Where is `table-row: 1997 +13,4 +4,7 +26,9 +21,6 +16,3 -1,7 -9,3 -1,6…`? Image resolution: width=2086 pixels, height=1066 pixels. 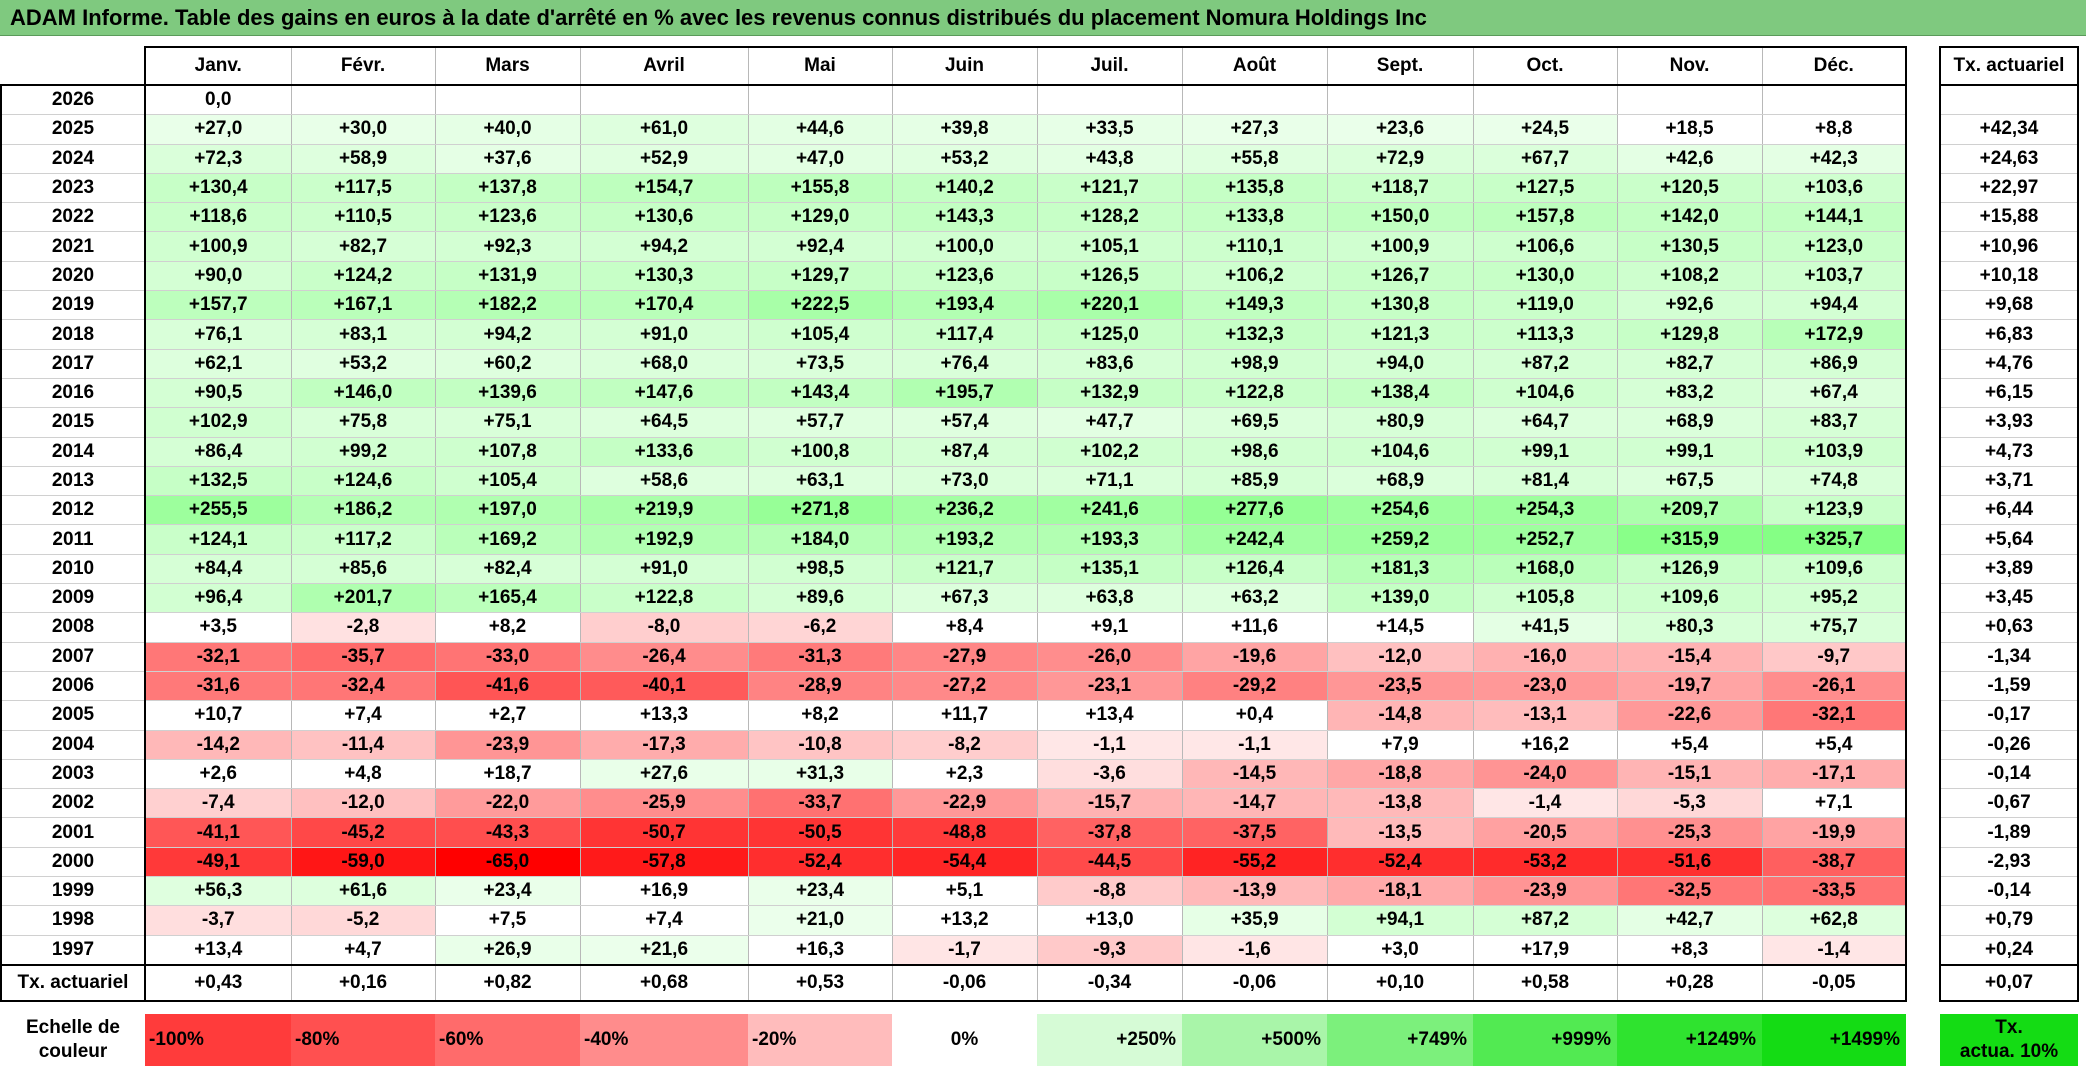
table-row: 1997 +13,4 +4,7 +26,9 +21,6 +16,3 -1,7 -9,3 -1,6… is located at coordinates (1039, 950).